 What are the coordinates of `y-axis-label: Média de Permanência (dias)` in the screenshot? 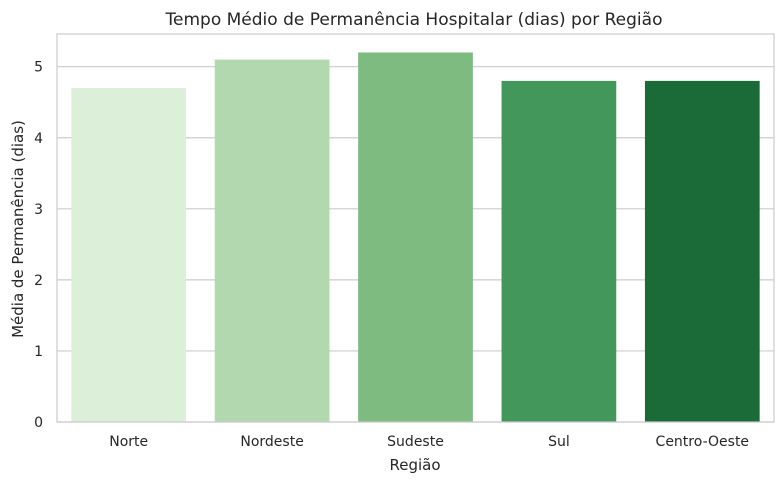 It's located at (18, 229).